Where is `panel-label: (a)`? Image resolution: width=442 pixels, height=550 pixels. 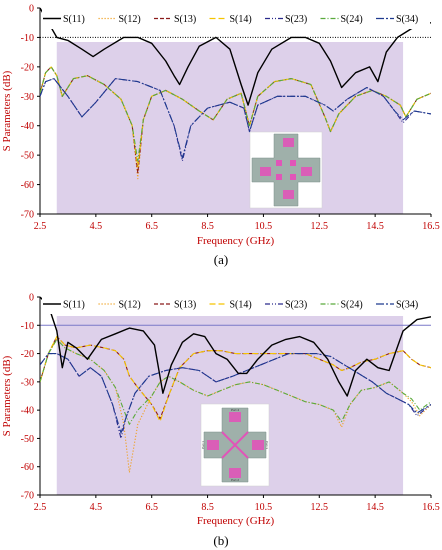
panel-label: (a) is located at coordinates (221, 259).